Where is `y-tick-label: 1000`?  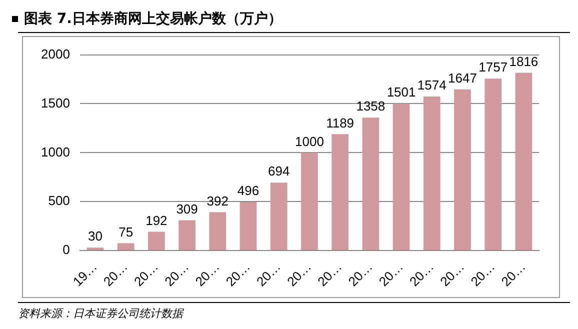 y-tick-label: 1000 is located at coordinates (55, 152).